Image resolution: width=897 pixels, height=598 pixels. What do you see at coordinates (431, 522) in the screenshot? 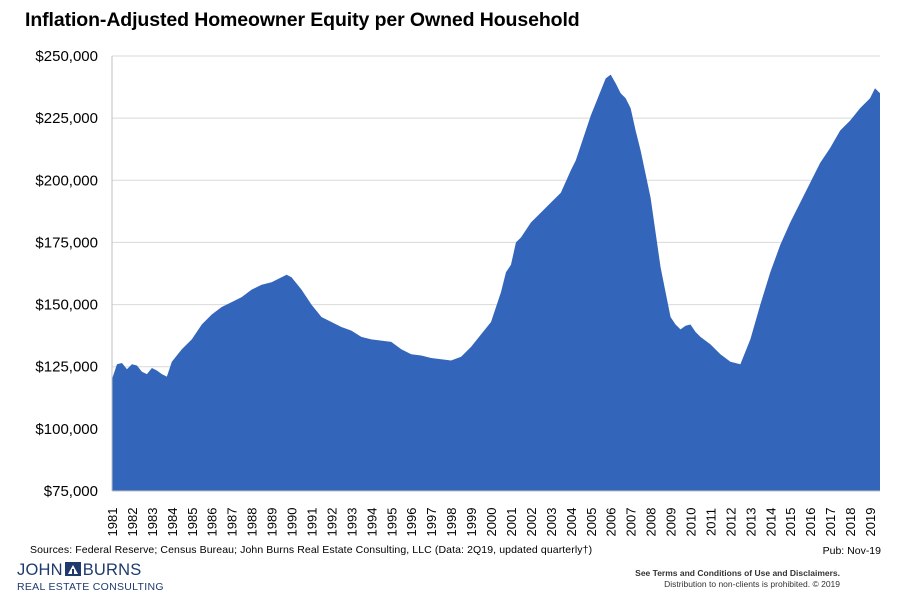
I see `x-tick-label: 1997` at bounding box center [431, 522].